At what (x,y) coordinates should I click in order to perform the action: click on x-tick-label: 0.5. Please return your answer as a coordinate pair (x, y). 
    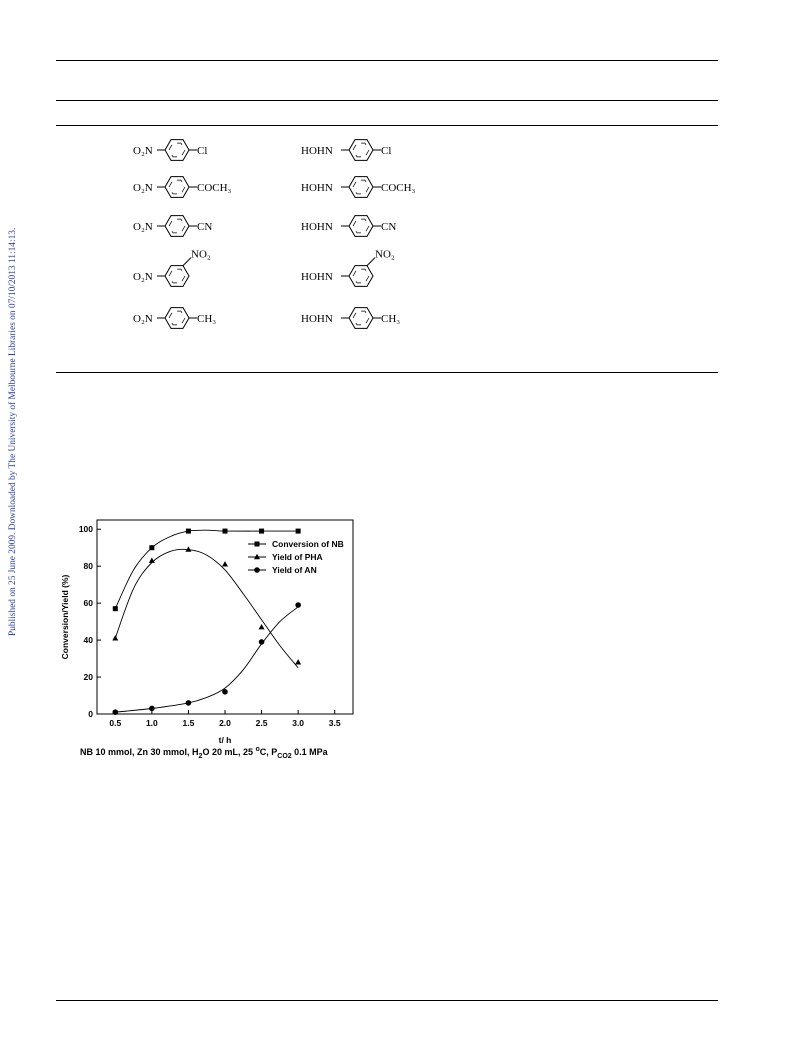
    Looking at the image, I should click on (115, 723).